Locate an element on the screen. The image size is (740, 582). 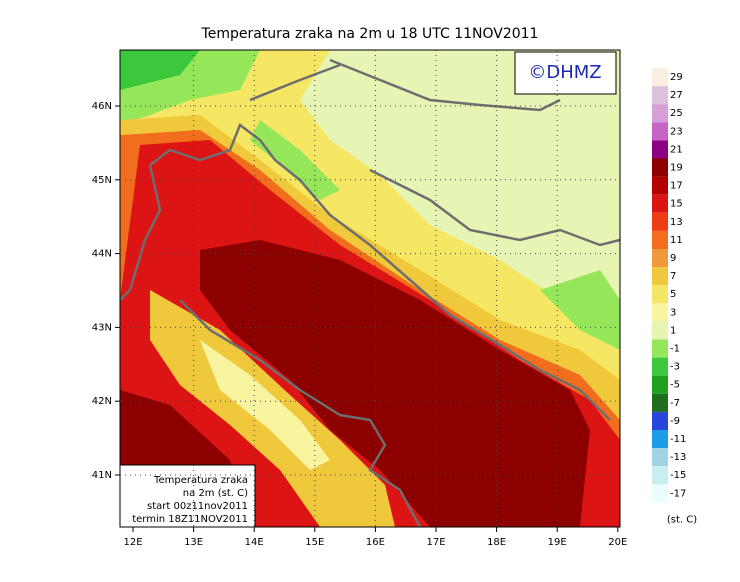
x-label: 14E is located at coordinates (254, 542).